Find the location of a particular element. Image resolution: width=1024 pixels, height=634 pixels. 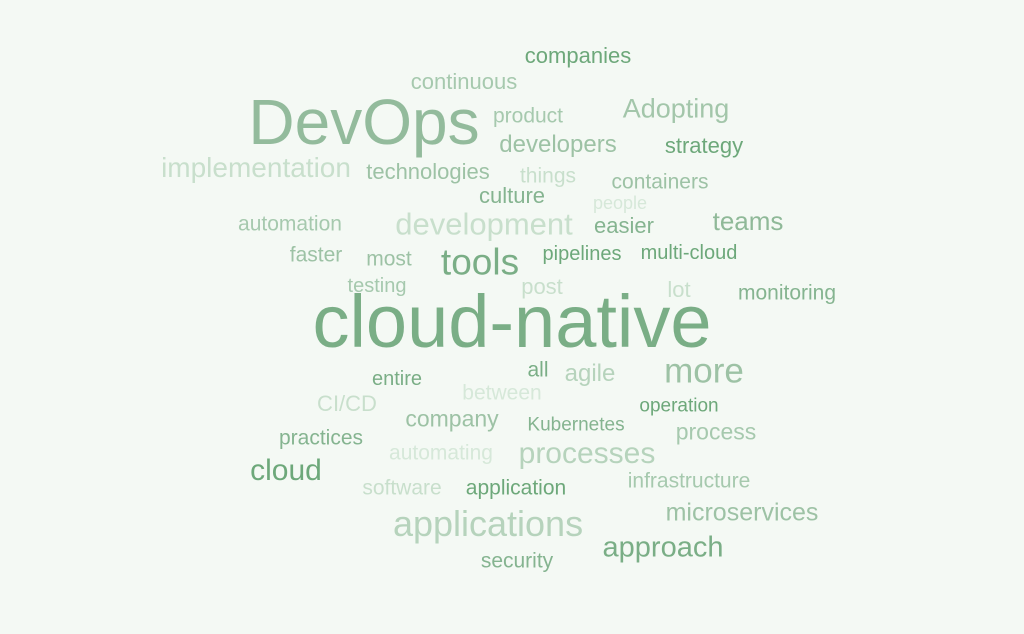

word-applications: applications is located at coordinates (488, 523).